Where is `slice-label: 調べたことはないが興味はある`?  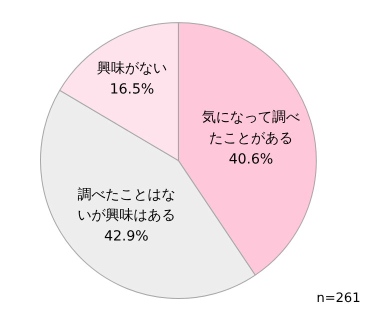
slice-label: 調べたことはないが興味はある is located at coordinates (126, 205).